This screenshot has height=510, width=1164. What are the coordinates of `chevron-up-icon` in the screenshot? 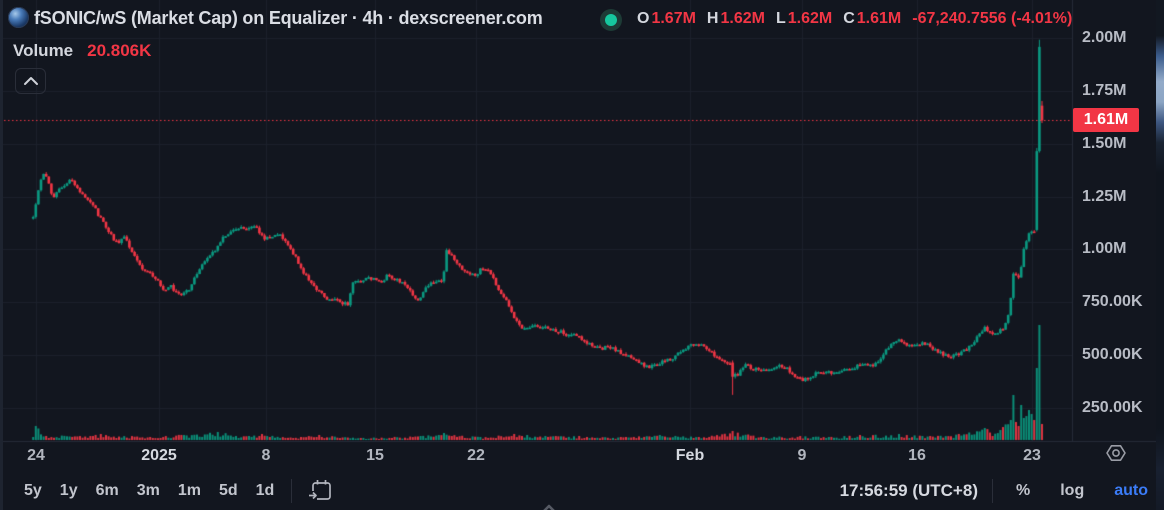 It's located at (30, 81).